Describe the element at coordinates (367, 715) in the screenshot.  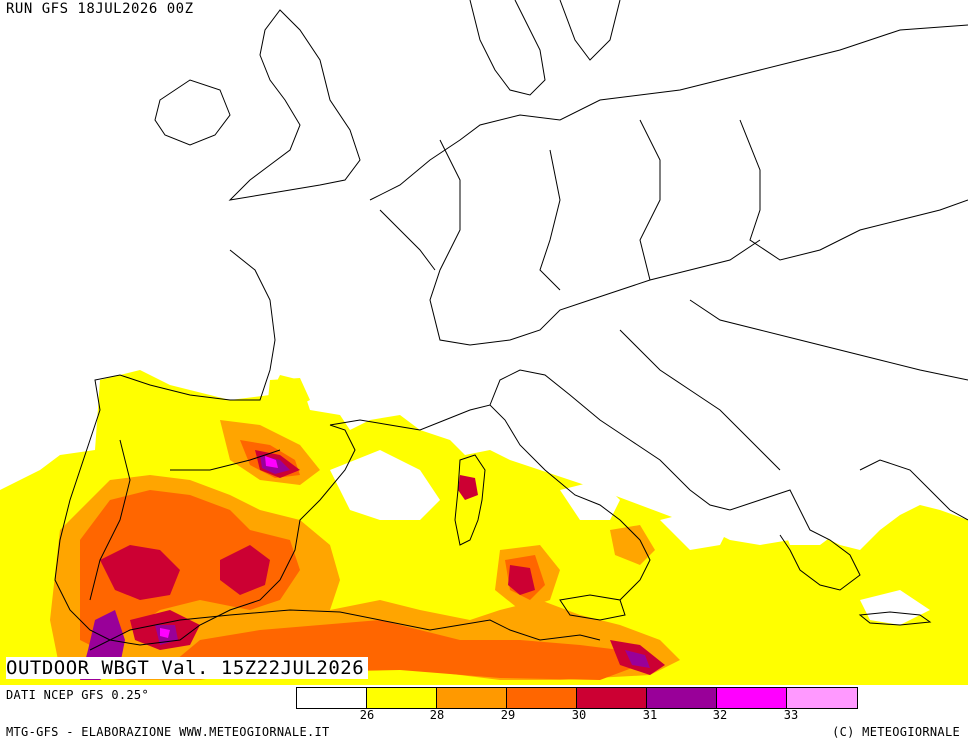
I see `legend-tick: 26` at that location.